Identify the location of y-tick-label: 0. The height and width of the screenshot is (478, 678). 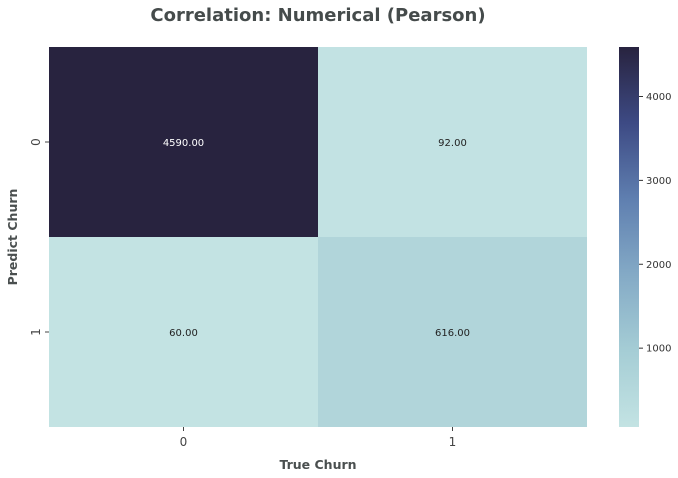
(36, 142).